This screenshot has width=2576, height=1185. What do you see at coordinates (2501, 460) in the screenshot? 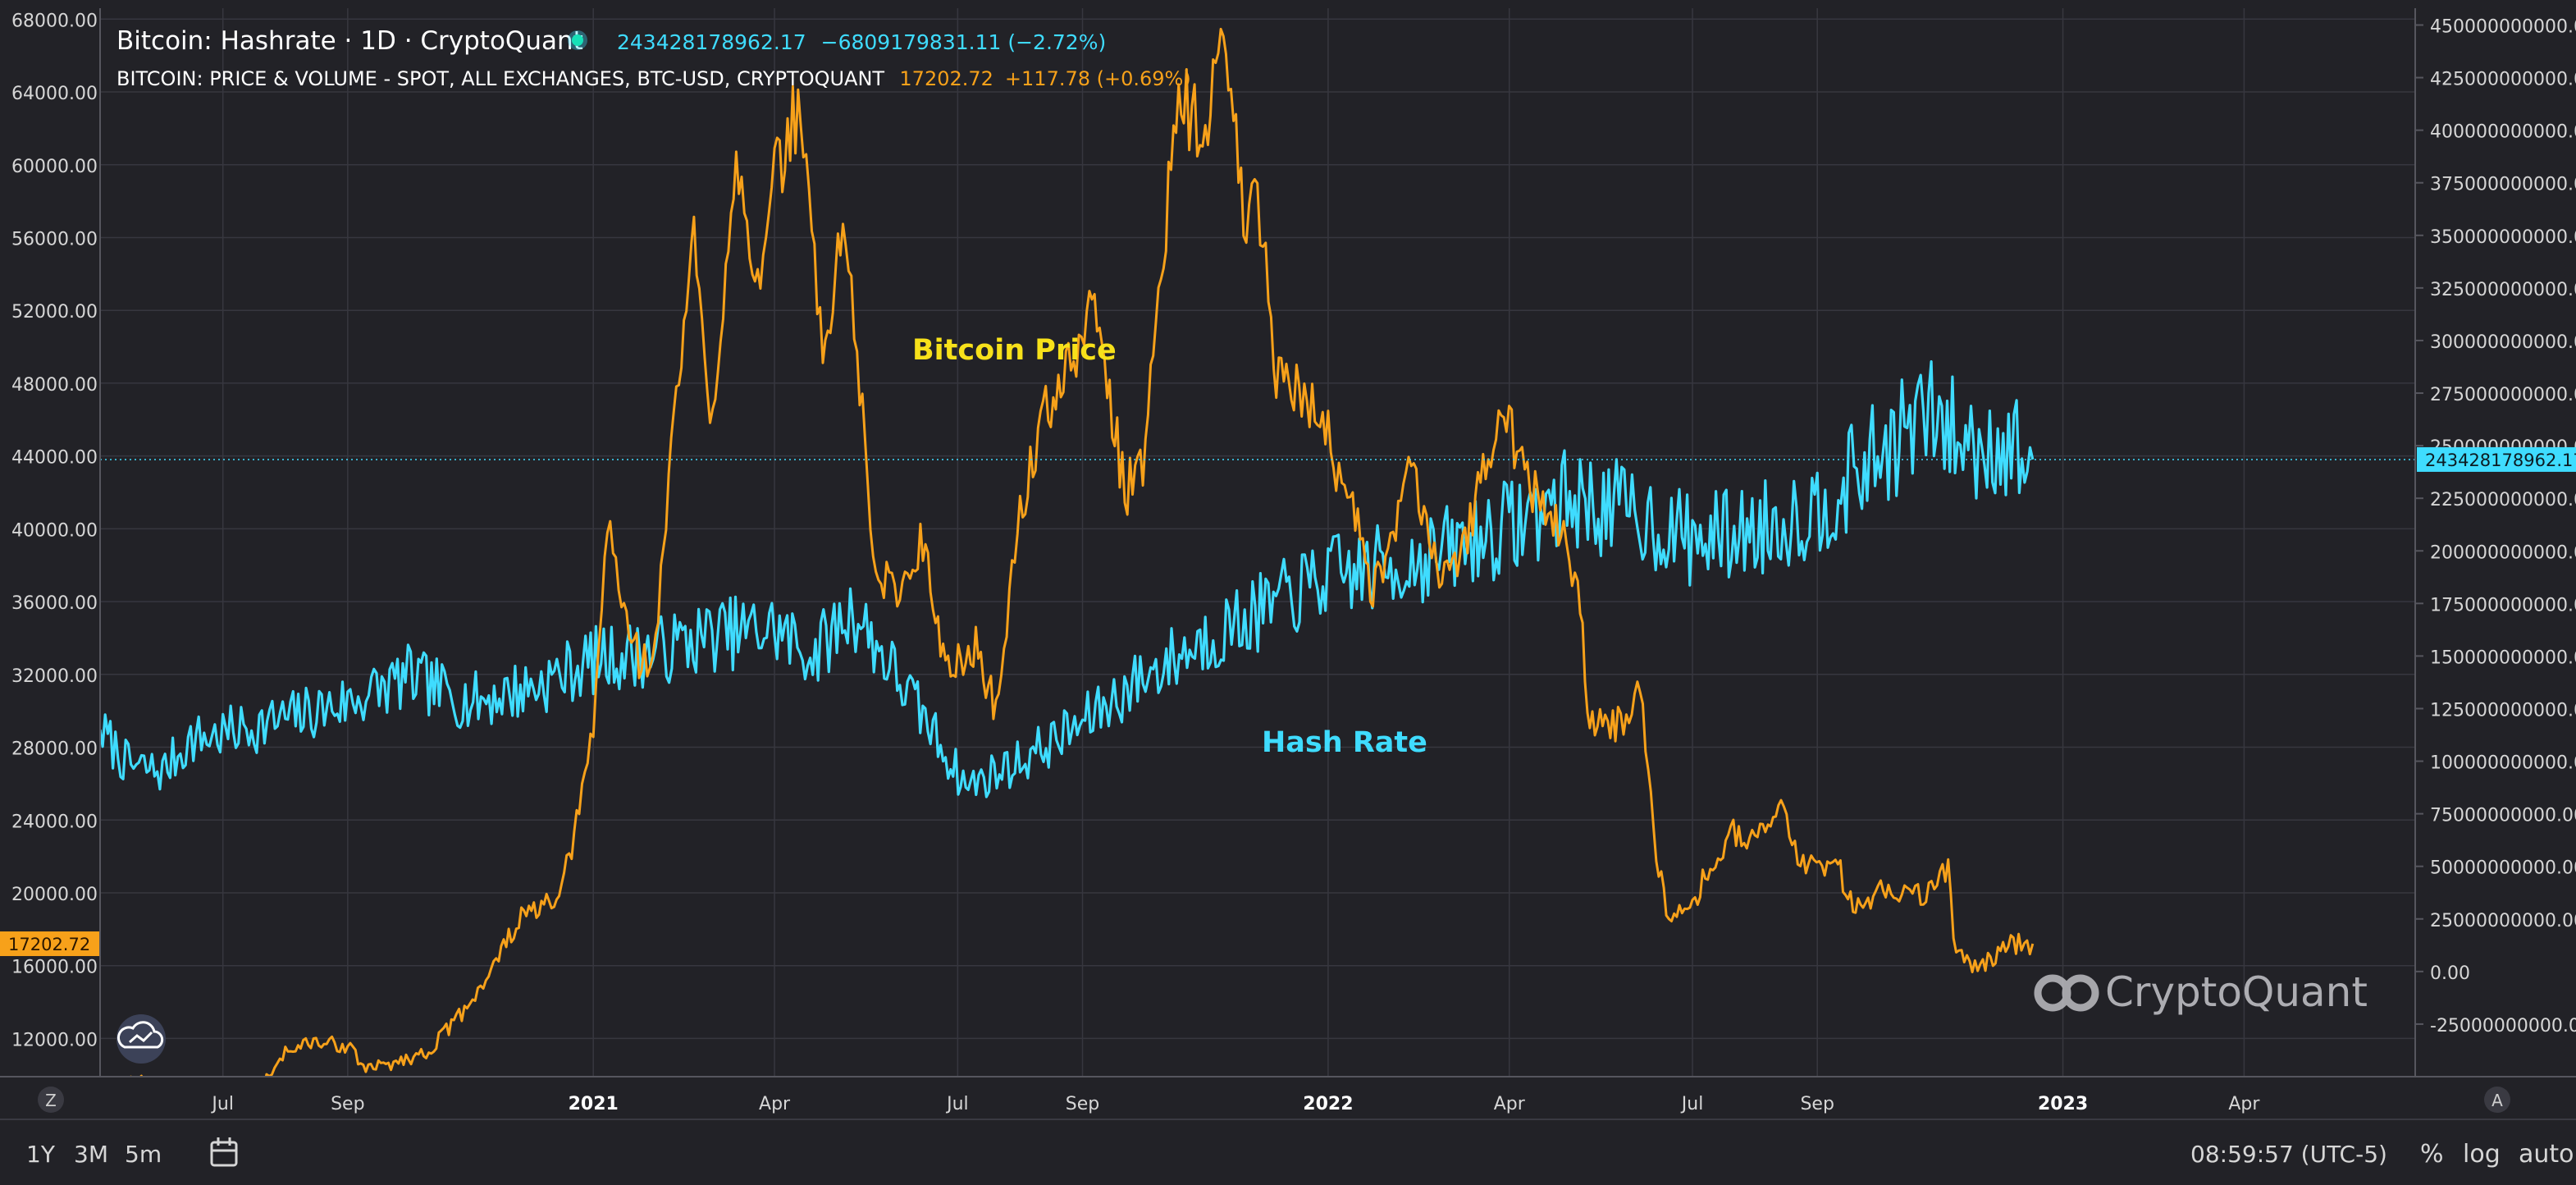
I see `hashrate-badge-label: 243428178962.17` at bounding box center [2501, 460].